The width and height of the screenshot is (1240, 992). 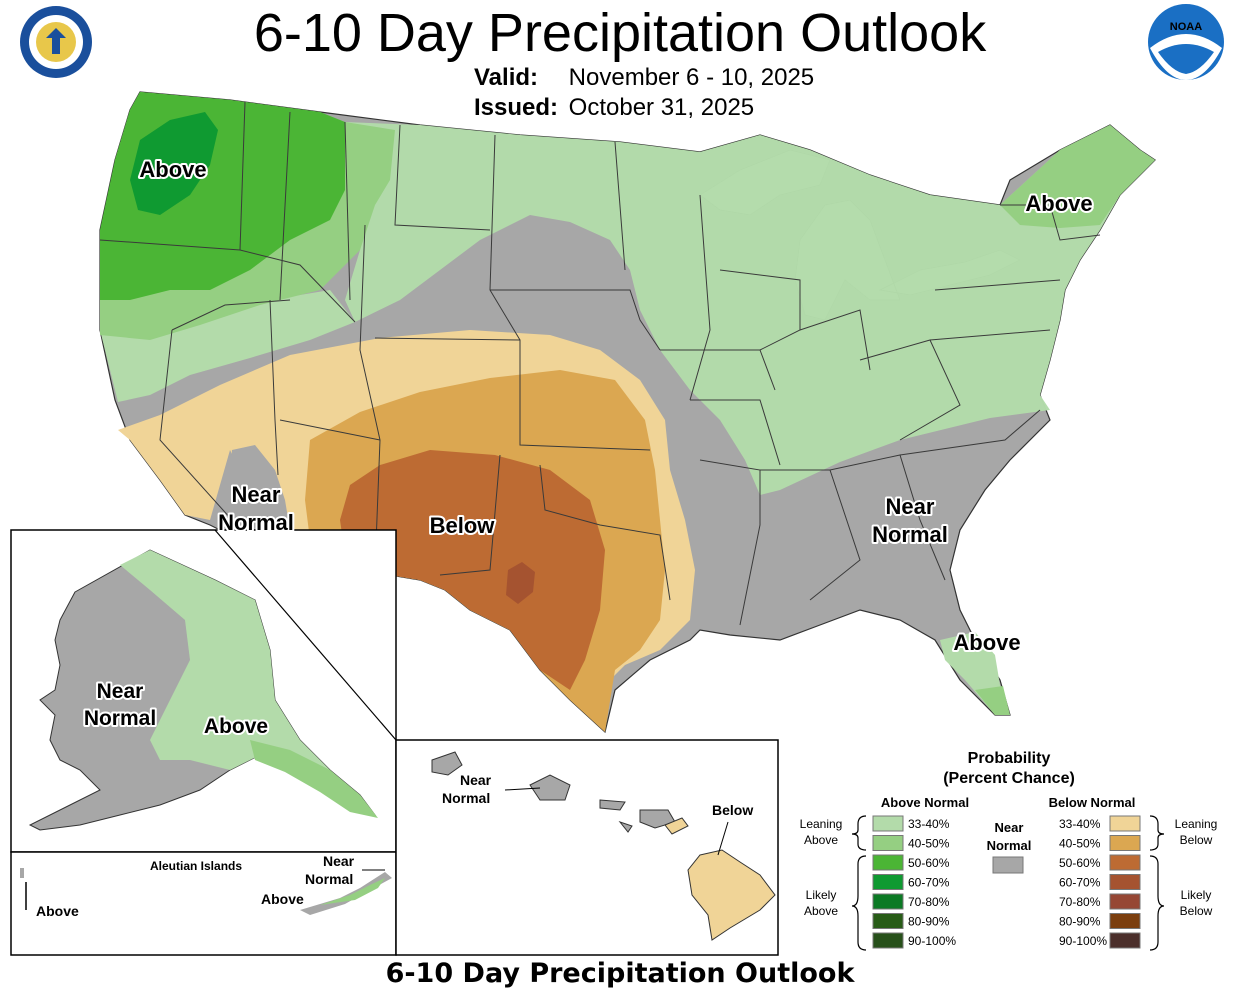 What do you see at coordinates (1186, 27) in the screenshot?
I see `noaa-logo-text: NOAA` at bounding box center [1186, 27].